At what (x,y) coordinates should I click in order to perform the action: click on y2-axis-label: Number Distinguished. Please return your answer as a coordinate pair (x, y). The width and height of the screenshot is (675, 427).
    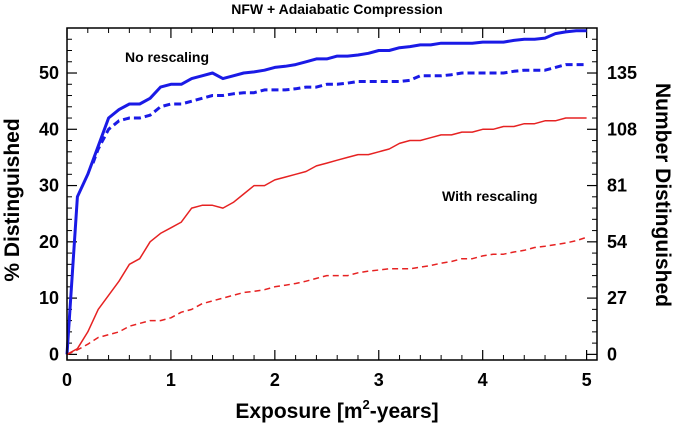
    Looking at the image, I should click on (662, 195).